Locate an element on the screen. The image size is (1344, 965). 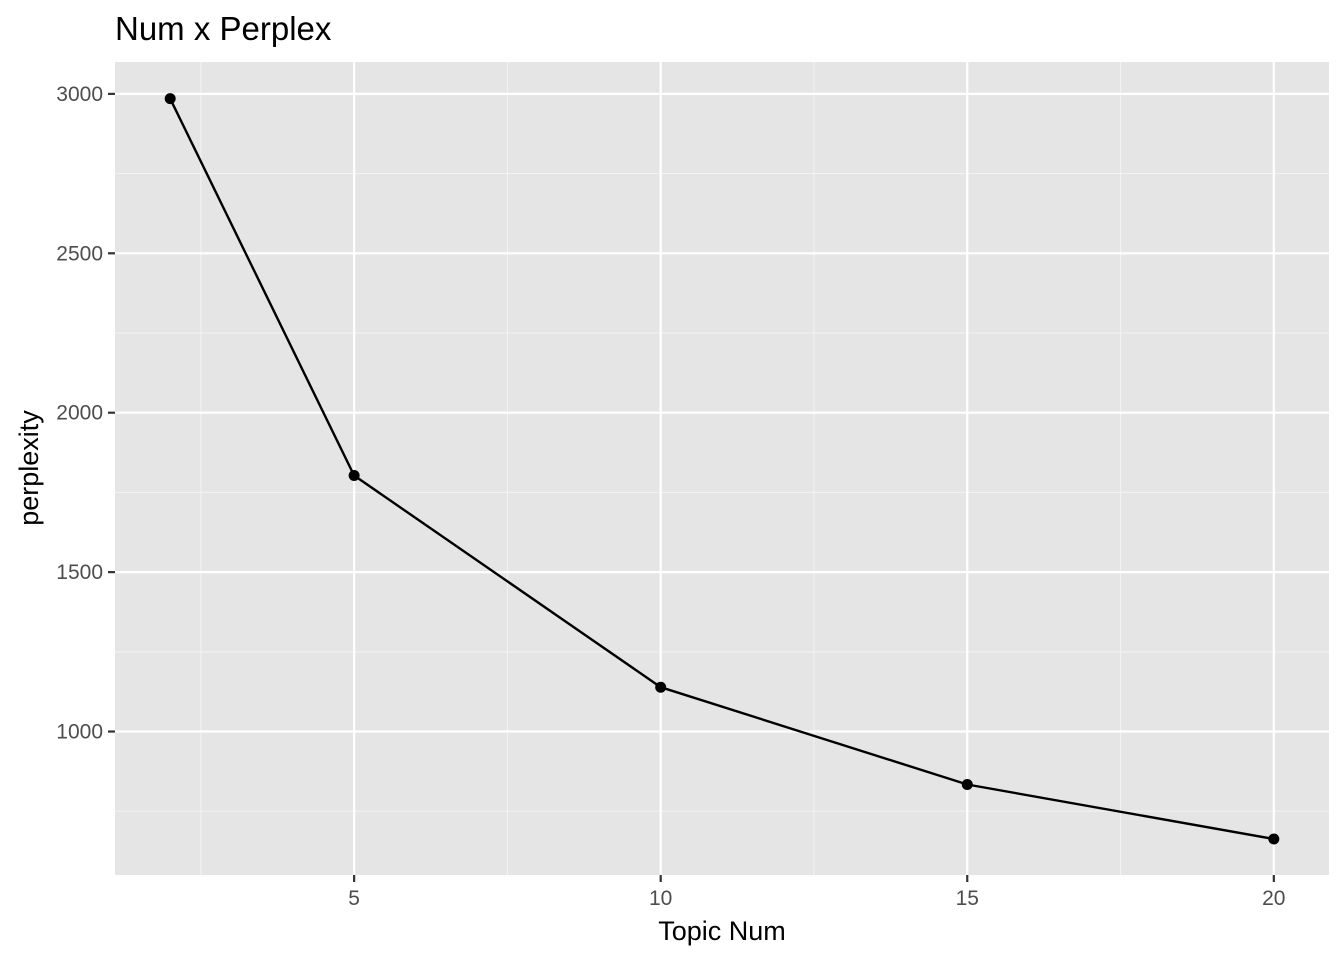
y-tick-label: 1500 is located at coordinates (79, 572).